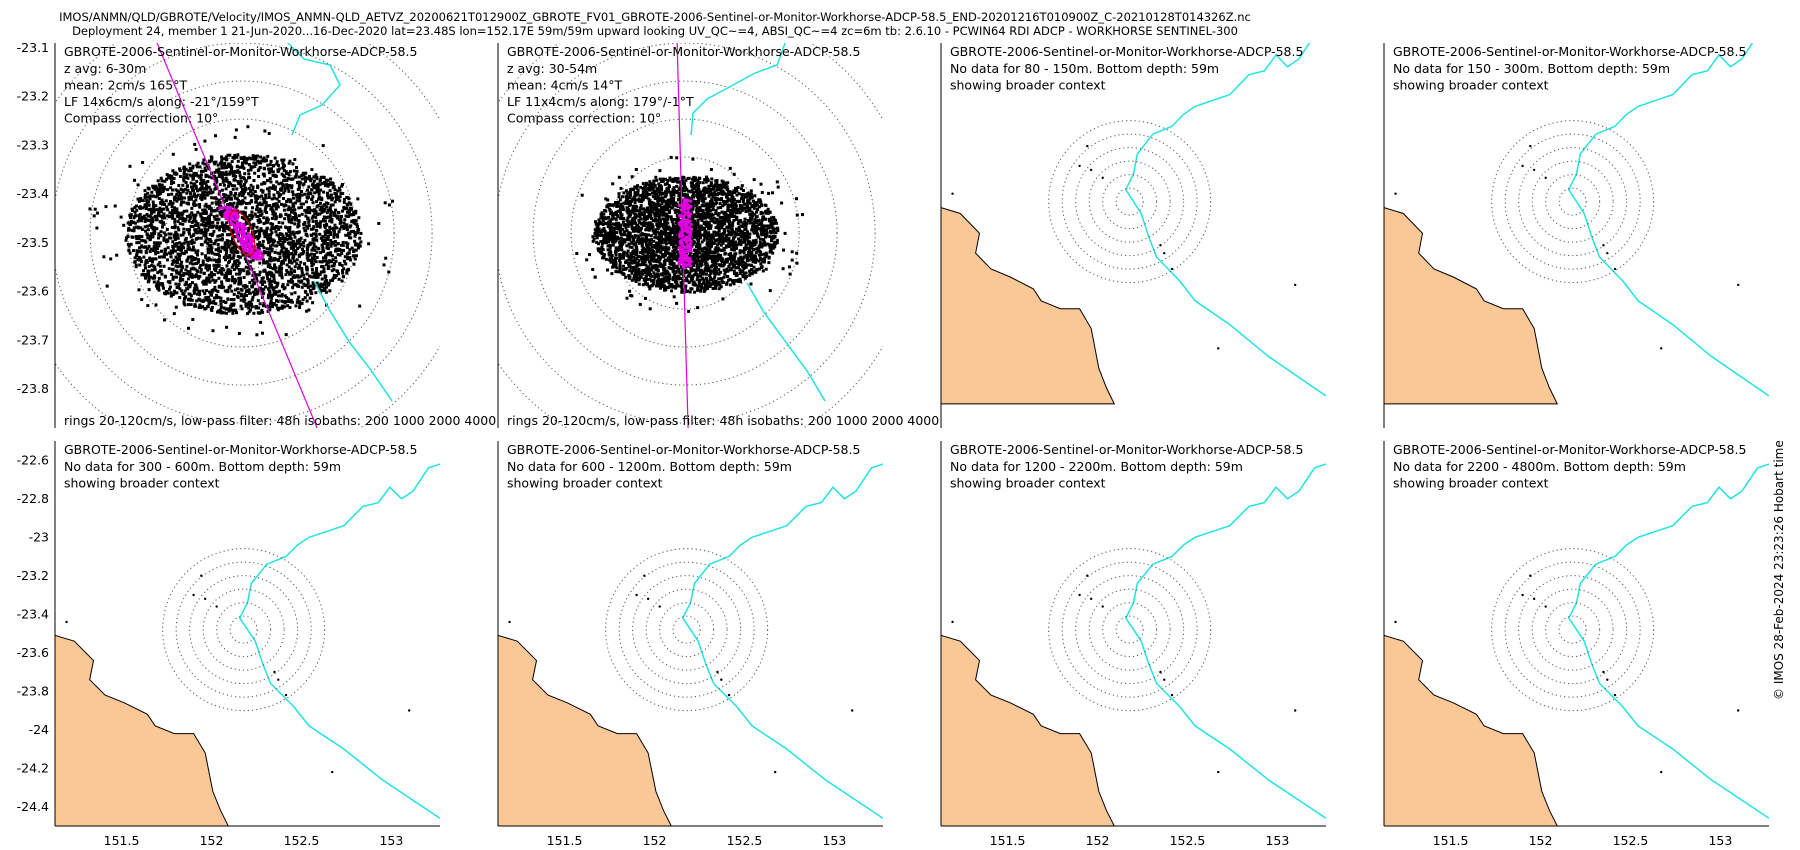  I want to click on lowpass-point, so click(246, 238).